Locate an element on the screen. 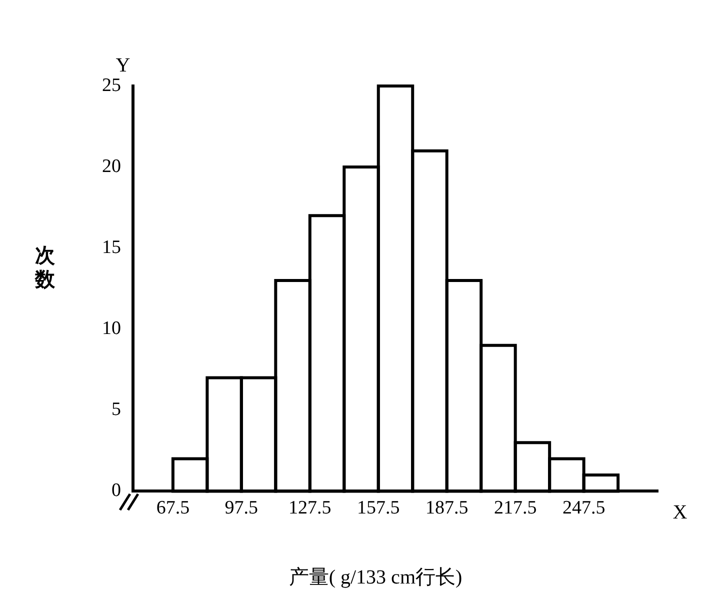 Image resolution: width=714 pixels, height=602 pixels. x-tick-label: 97.5 is located at coordinates (241, 508).